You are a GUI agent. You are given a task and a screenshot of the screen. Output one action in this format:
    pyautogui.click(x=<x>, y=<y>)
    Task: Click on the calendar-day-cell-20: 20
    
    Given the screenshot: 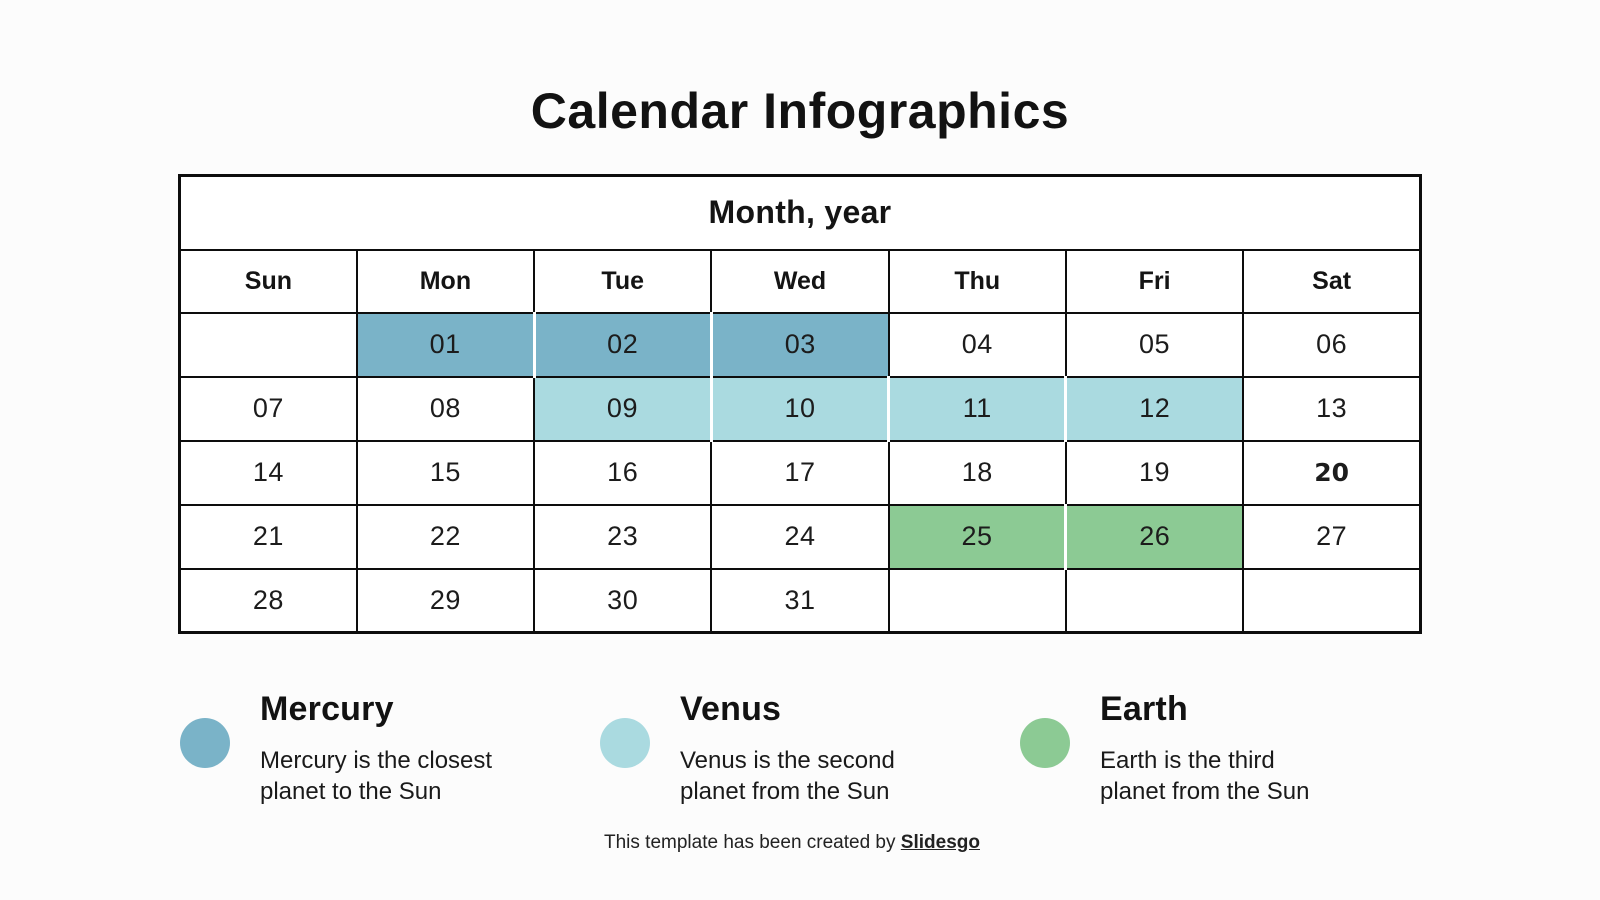 What is the action you would take?
    pyautogui.click(x=1332, y=472)
    